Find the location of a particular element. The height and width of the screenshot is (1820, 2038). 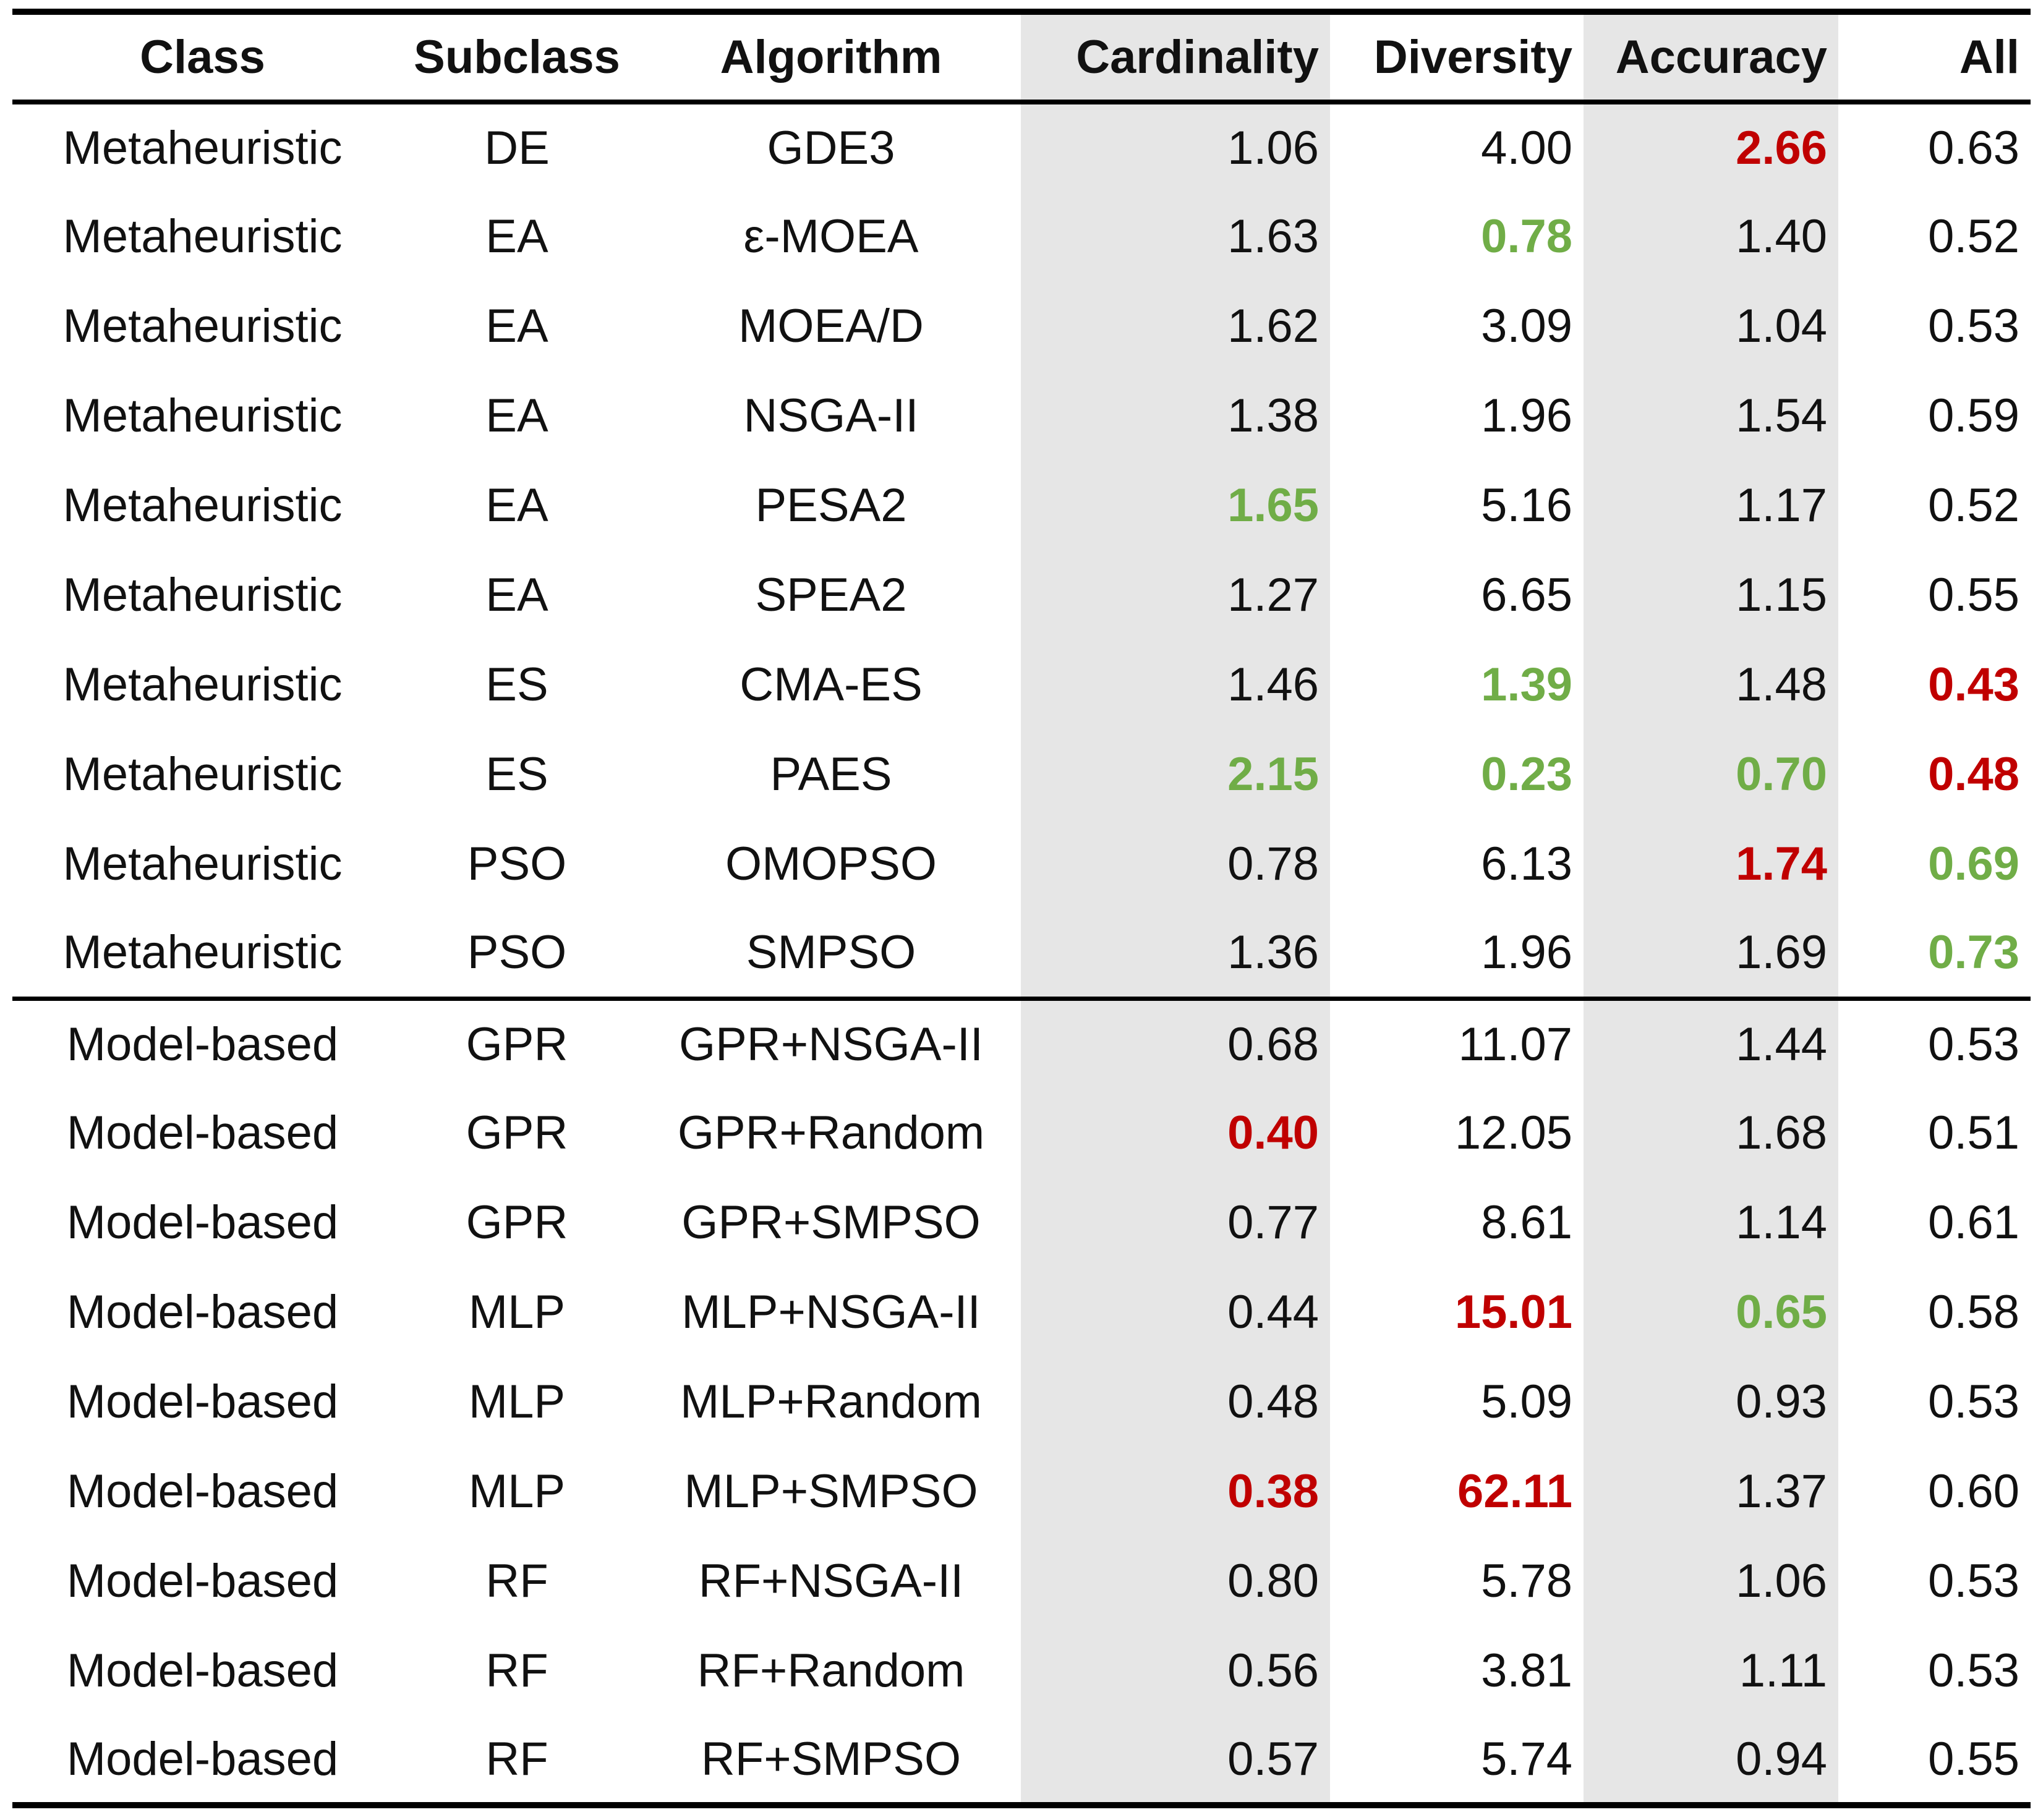

cell-cardinality: 0.68 is located at coordinates (1175, 1042).